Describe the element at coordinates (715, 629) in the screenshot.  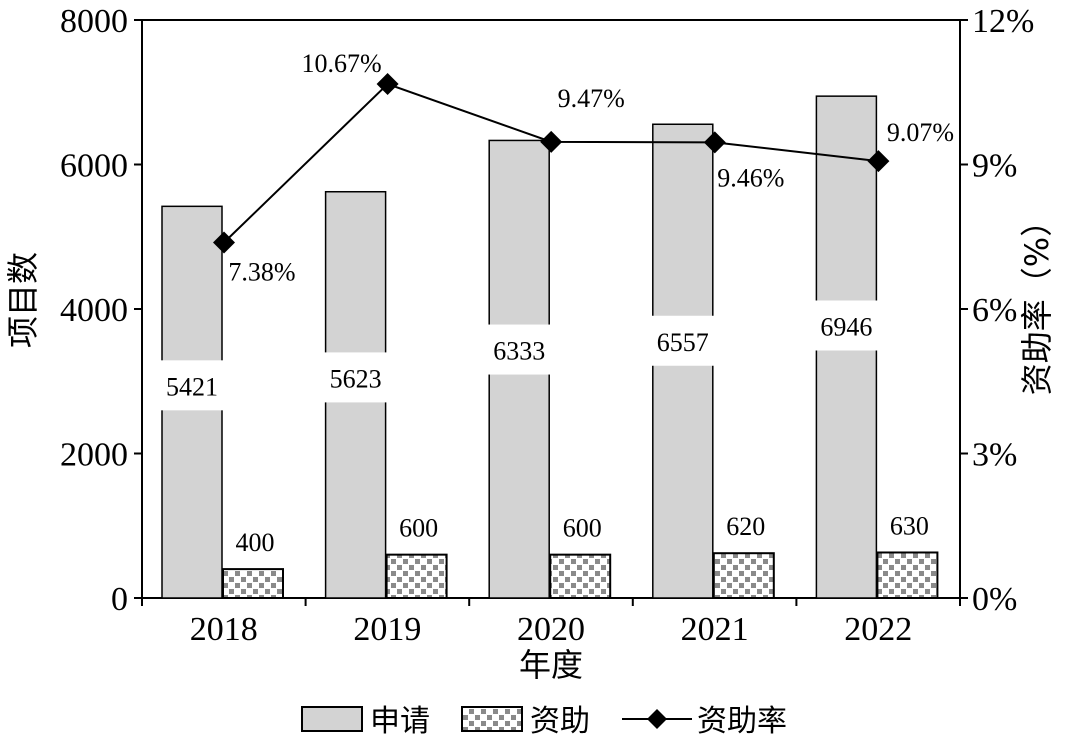
I see `x-tick-label: 2021` at that location.